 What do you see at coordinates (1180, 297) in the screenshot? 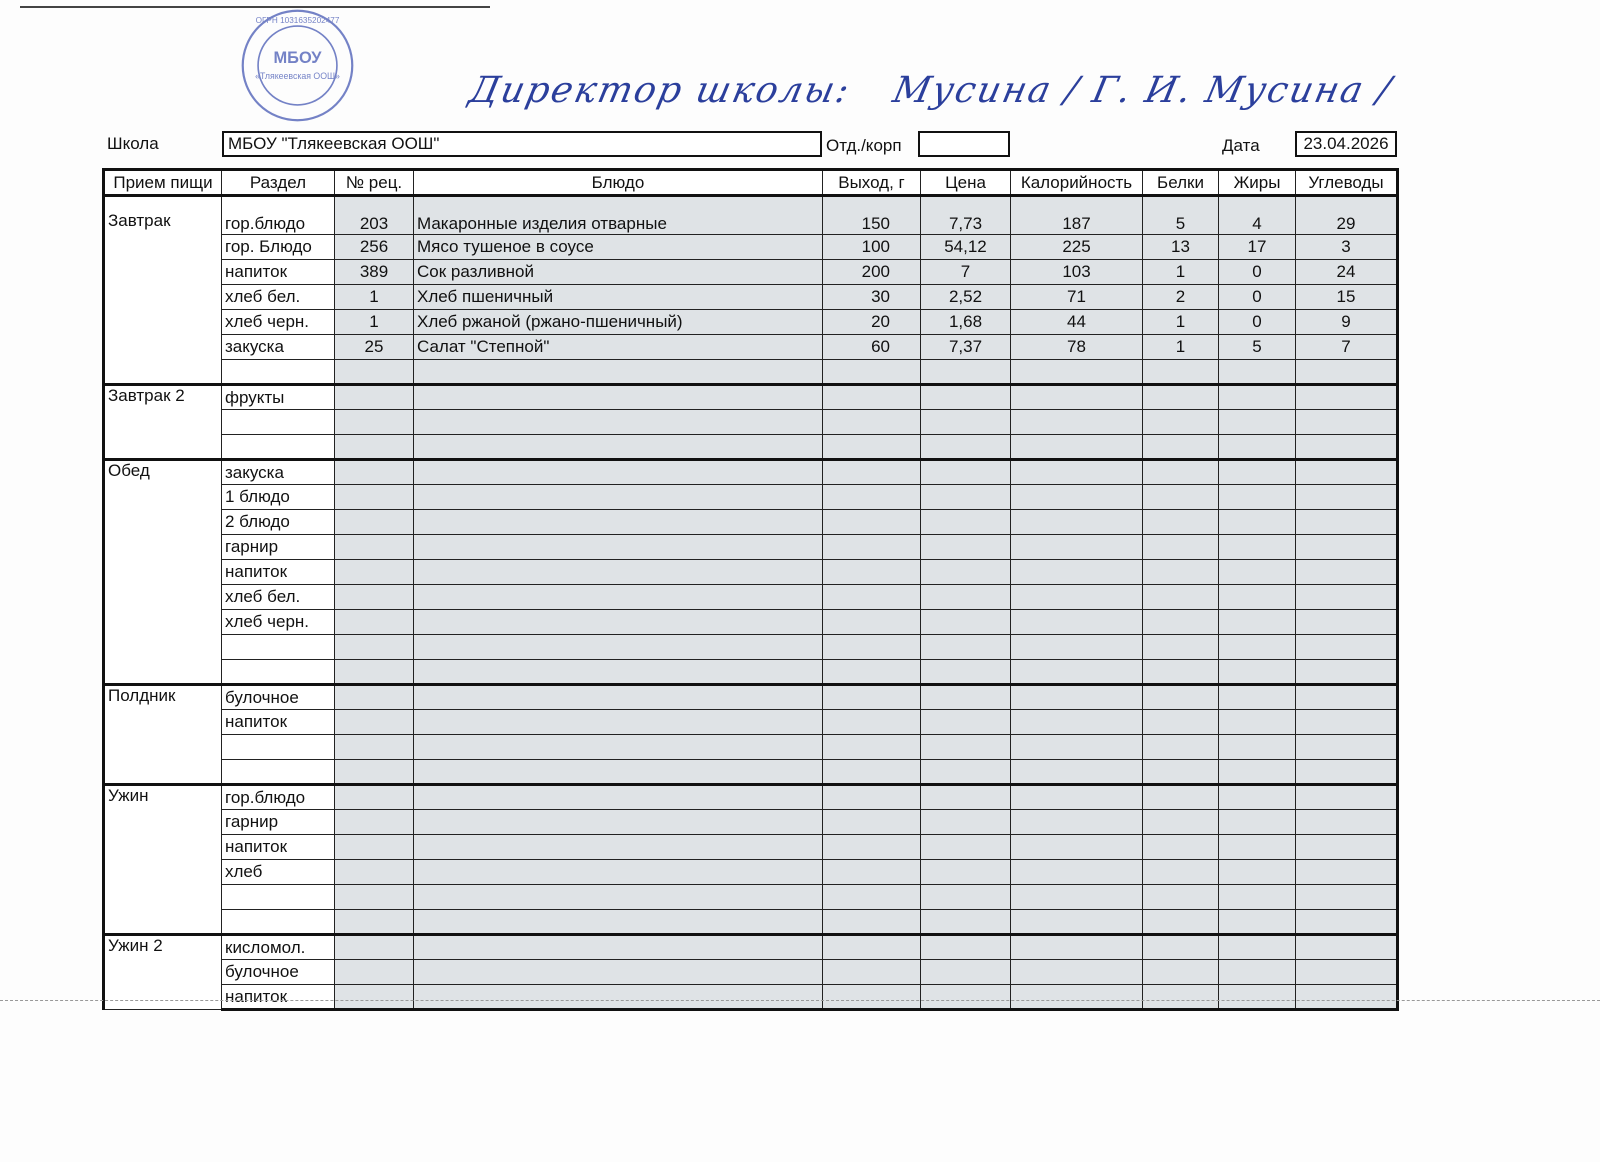
I see `cell-protein: 2` at bounding box center [1180, 297].